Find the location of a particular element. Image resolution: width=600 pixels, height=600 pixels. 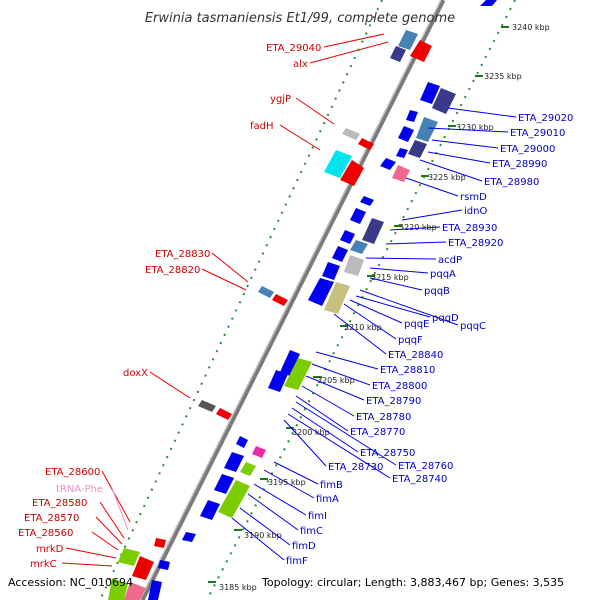

gene-label: ETA_28920 is located at coordinates (475, 243).